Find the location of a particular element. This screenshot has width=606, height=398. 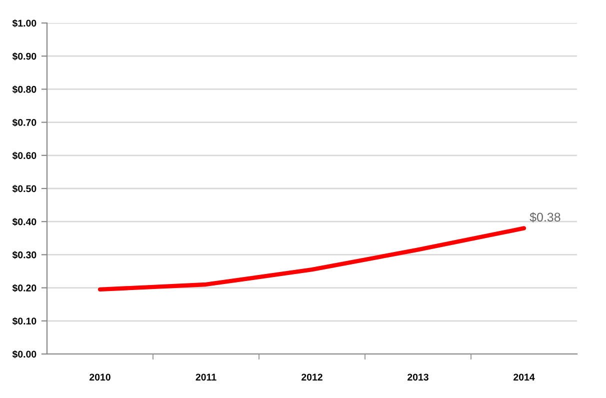

x-tick-label: 2014 is located at coordinates (524, 377).